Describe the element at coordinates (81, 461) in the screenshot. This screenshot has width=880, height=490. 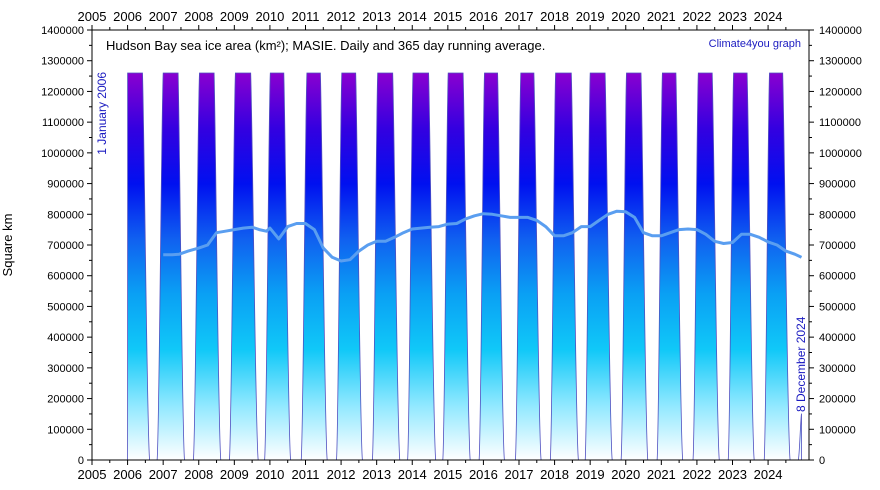
I see `y-tick-label-left: 0` at that location.